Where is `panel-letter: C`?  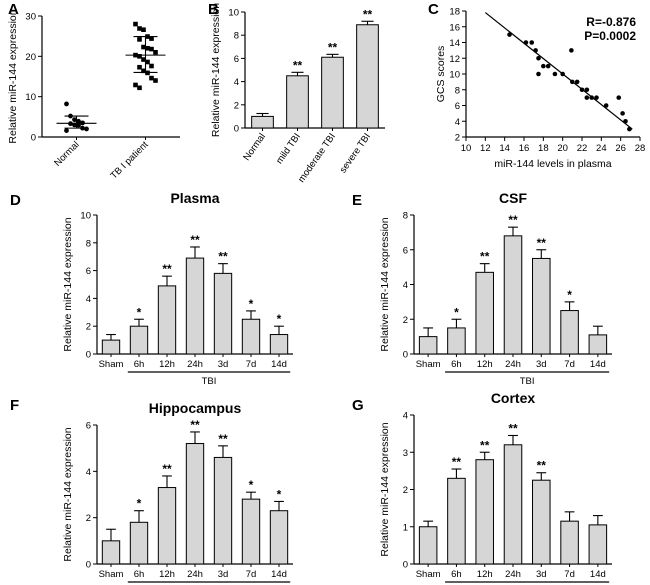 panel-letter: C is located at coordinates (433, 9).